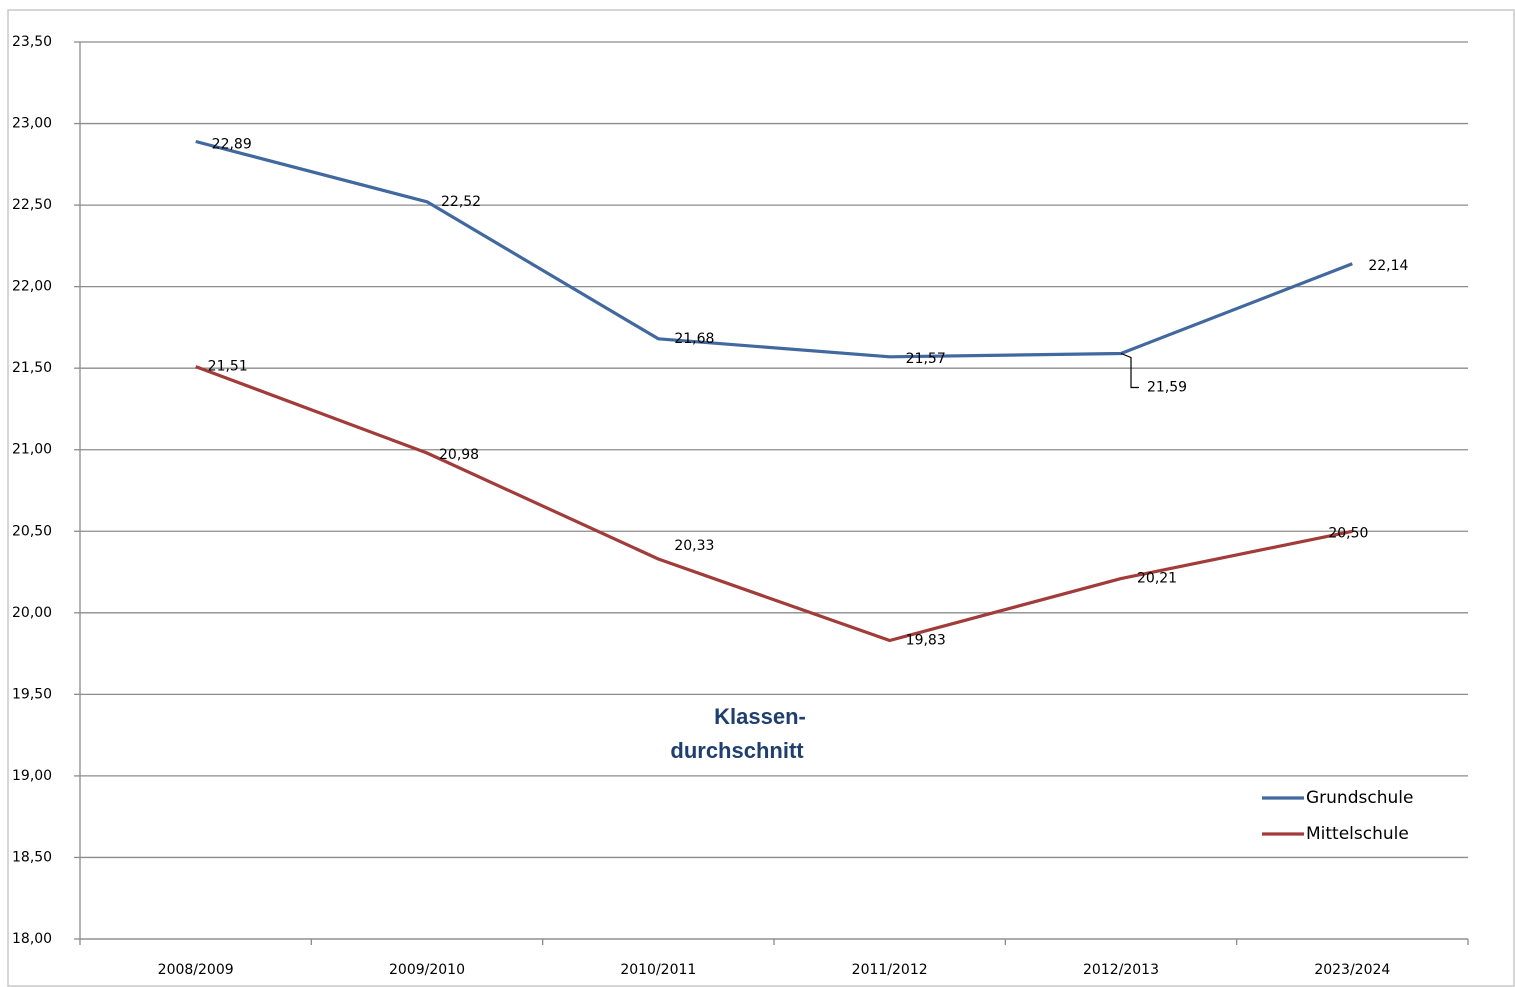 This screenshot has width=1515, height=987. What do you see at coordinates (1357, 834) in the screenshot?
I see `legend-label: Mittelschule` at bounding box center [1357, 834].